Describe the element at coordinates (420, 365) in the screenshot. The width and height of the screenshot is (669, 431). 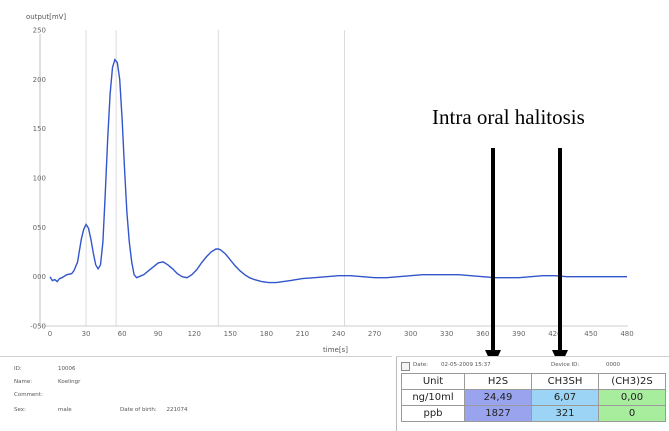
I see `date-label: Date:` at that location.